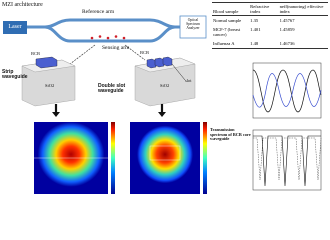 The height and width of the screenshot is (240, 330). I want to click on laser-label: Laser, so click(15, 27).